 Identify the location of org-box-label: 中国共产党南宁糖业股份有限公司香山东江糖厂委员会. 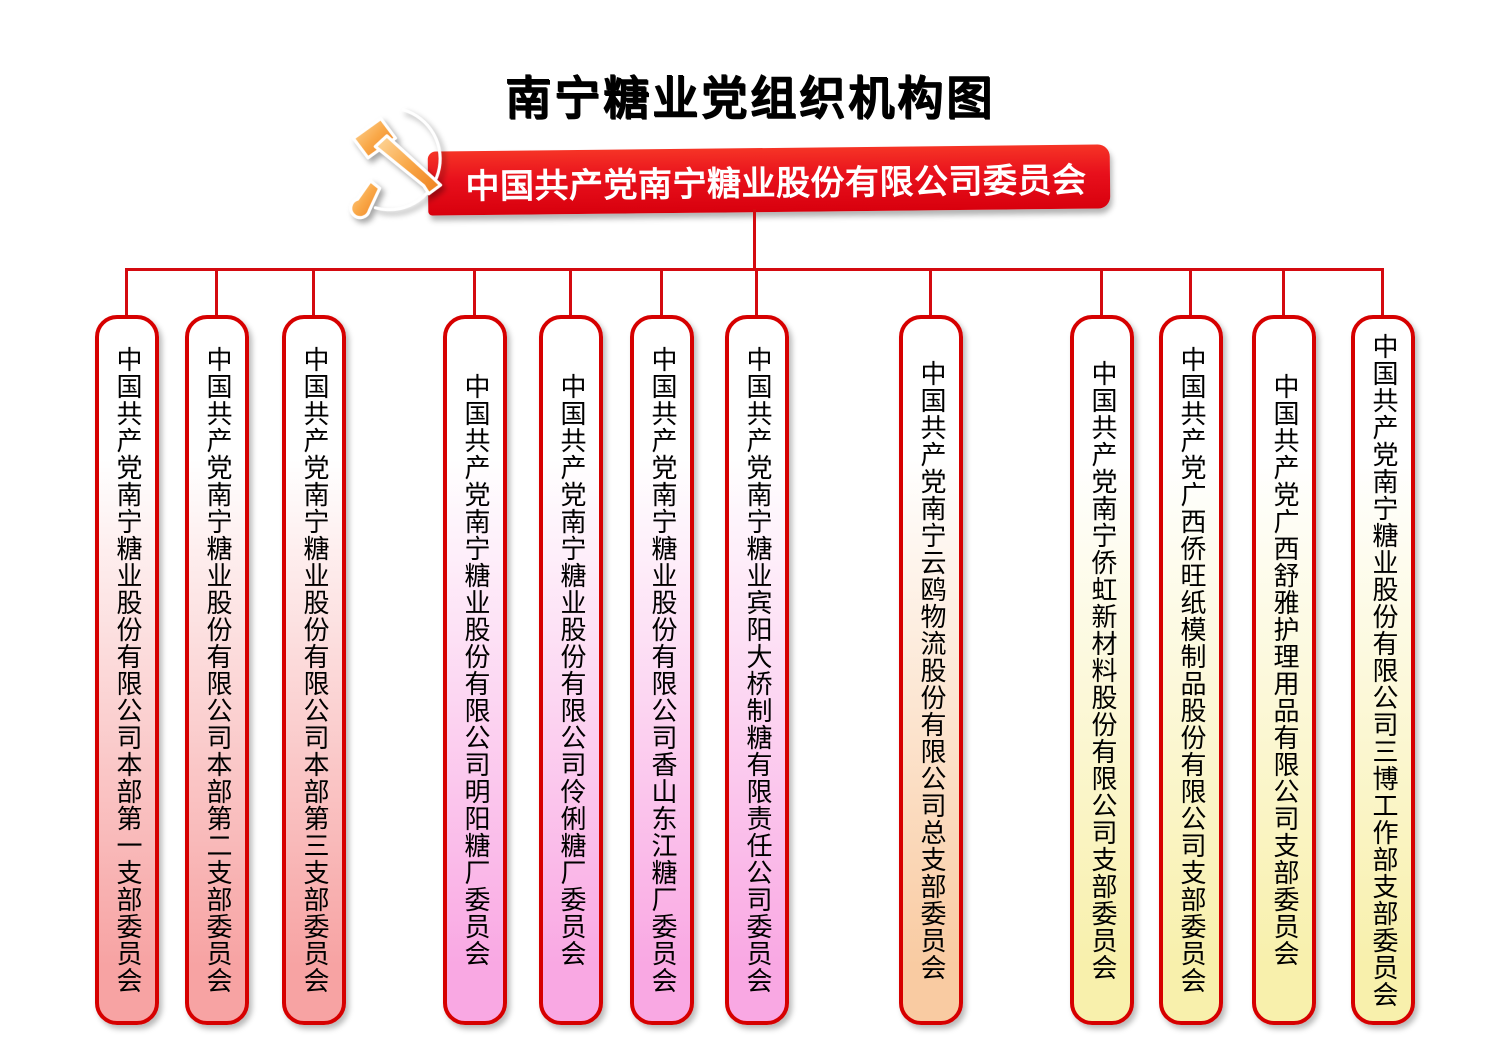
(662, 670).